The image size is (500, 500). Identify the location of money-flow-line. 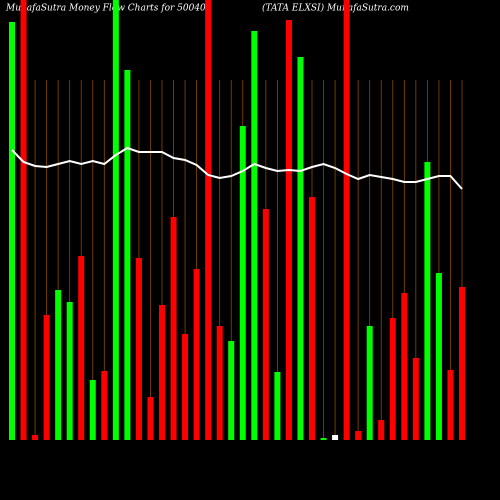
(237, 168).